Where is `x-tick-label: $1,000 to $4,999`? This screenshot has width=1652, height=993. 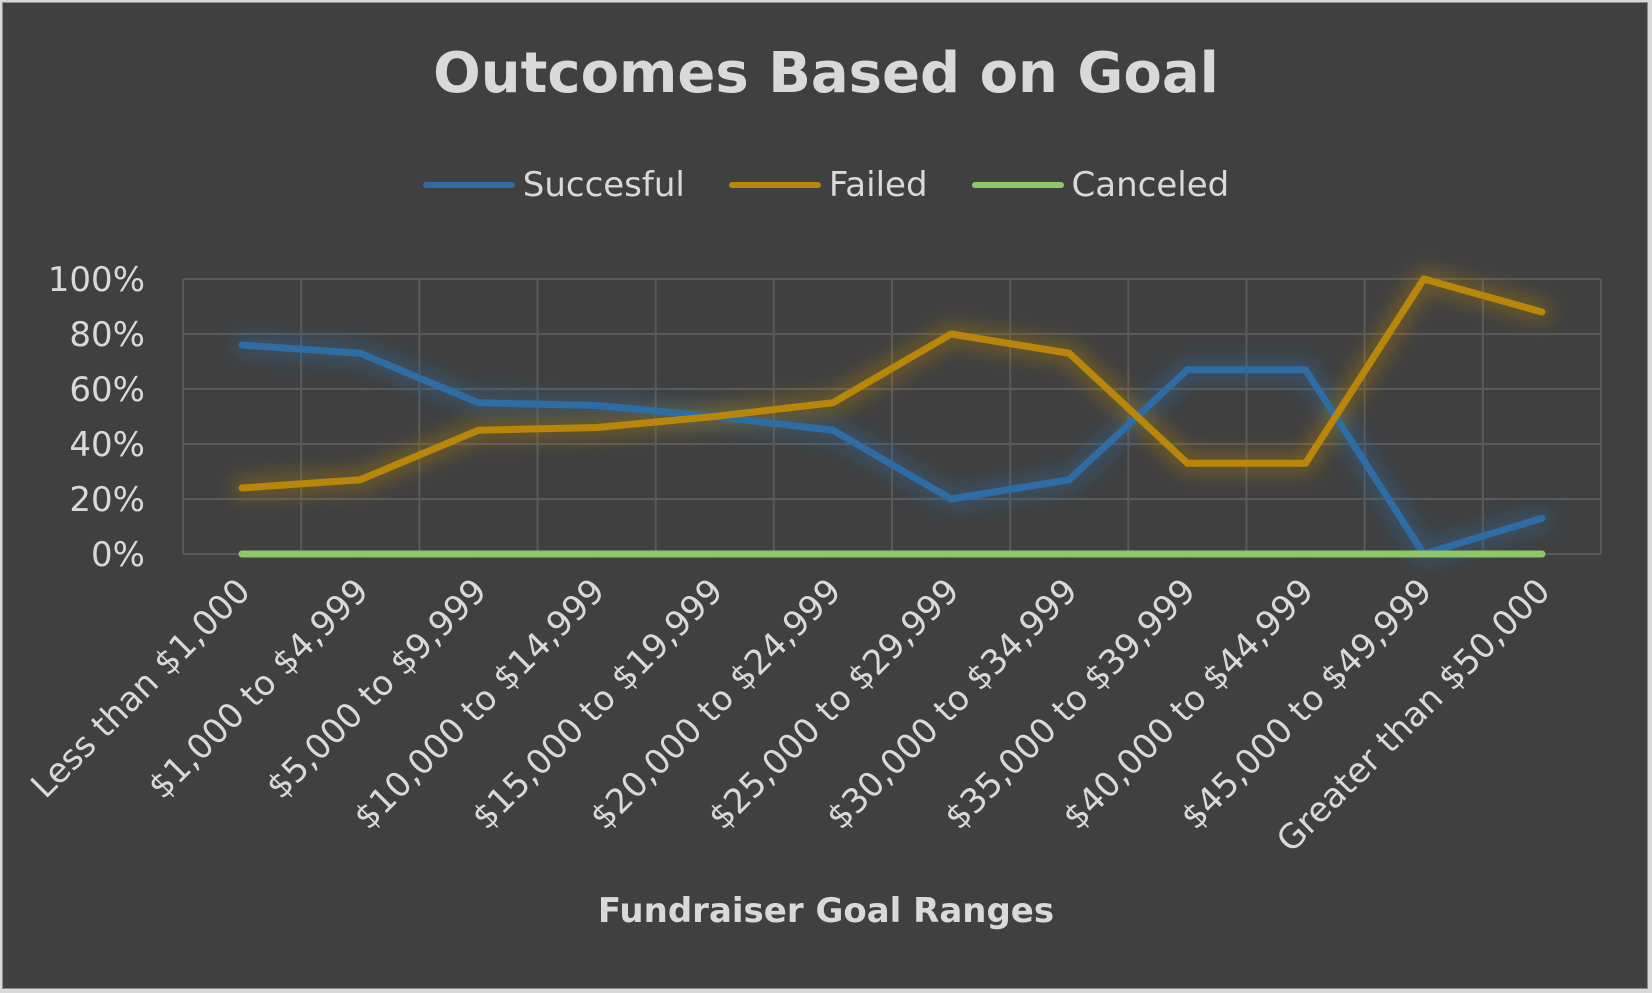
x-tick-label: $1,000 to $4,999 is located at coordinates (259, 689).